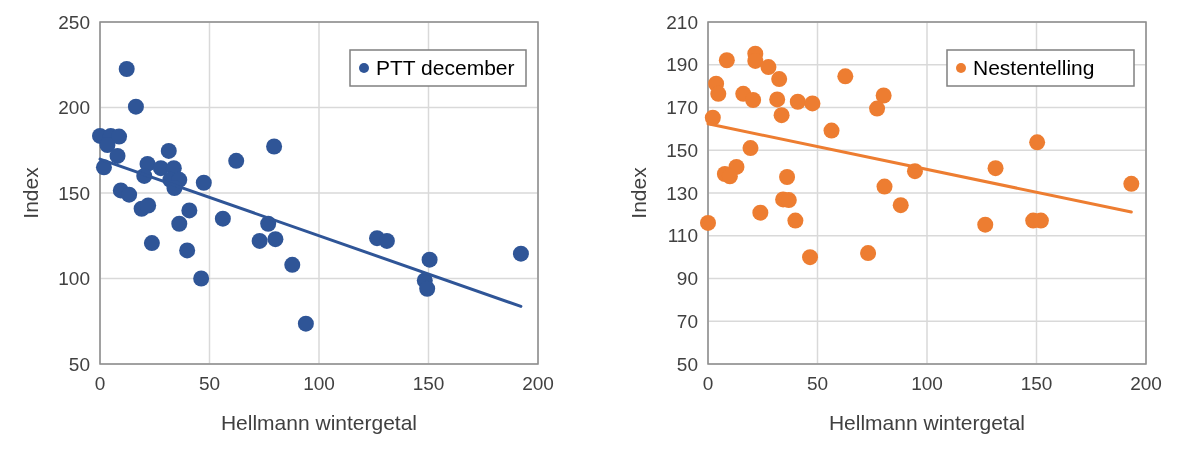 This screenshot has width=1177, height=449. I want to click on y-tick-label: 190, so click(682, 65).